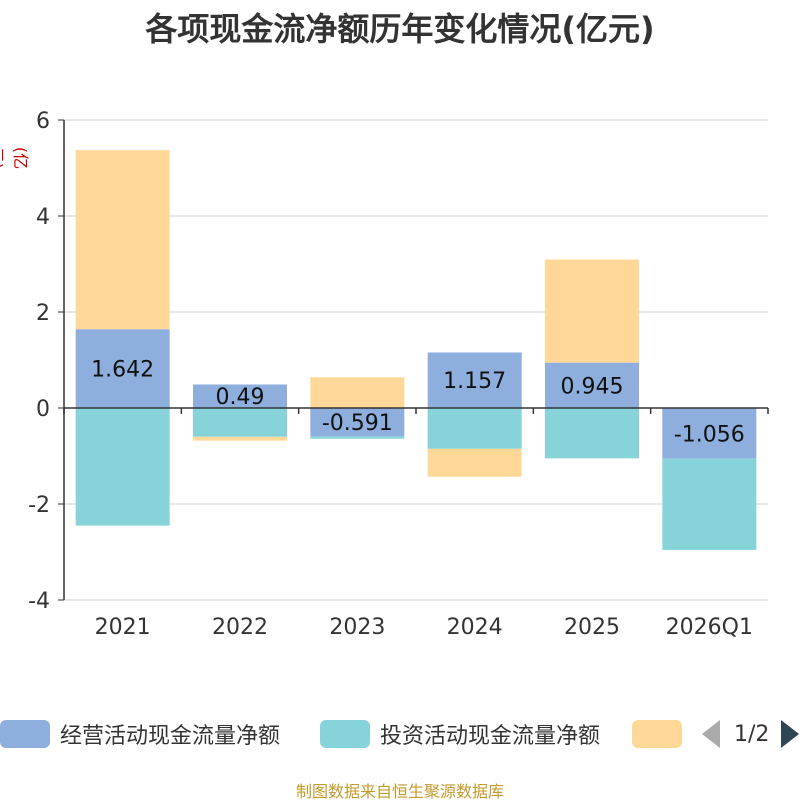  Describe the element at coordinates (240, 422) in the screenshot. I see `bar-series1-2022` at that location.